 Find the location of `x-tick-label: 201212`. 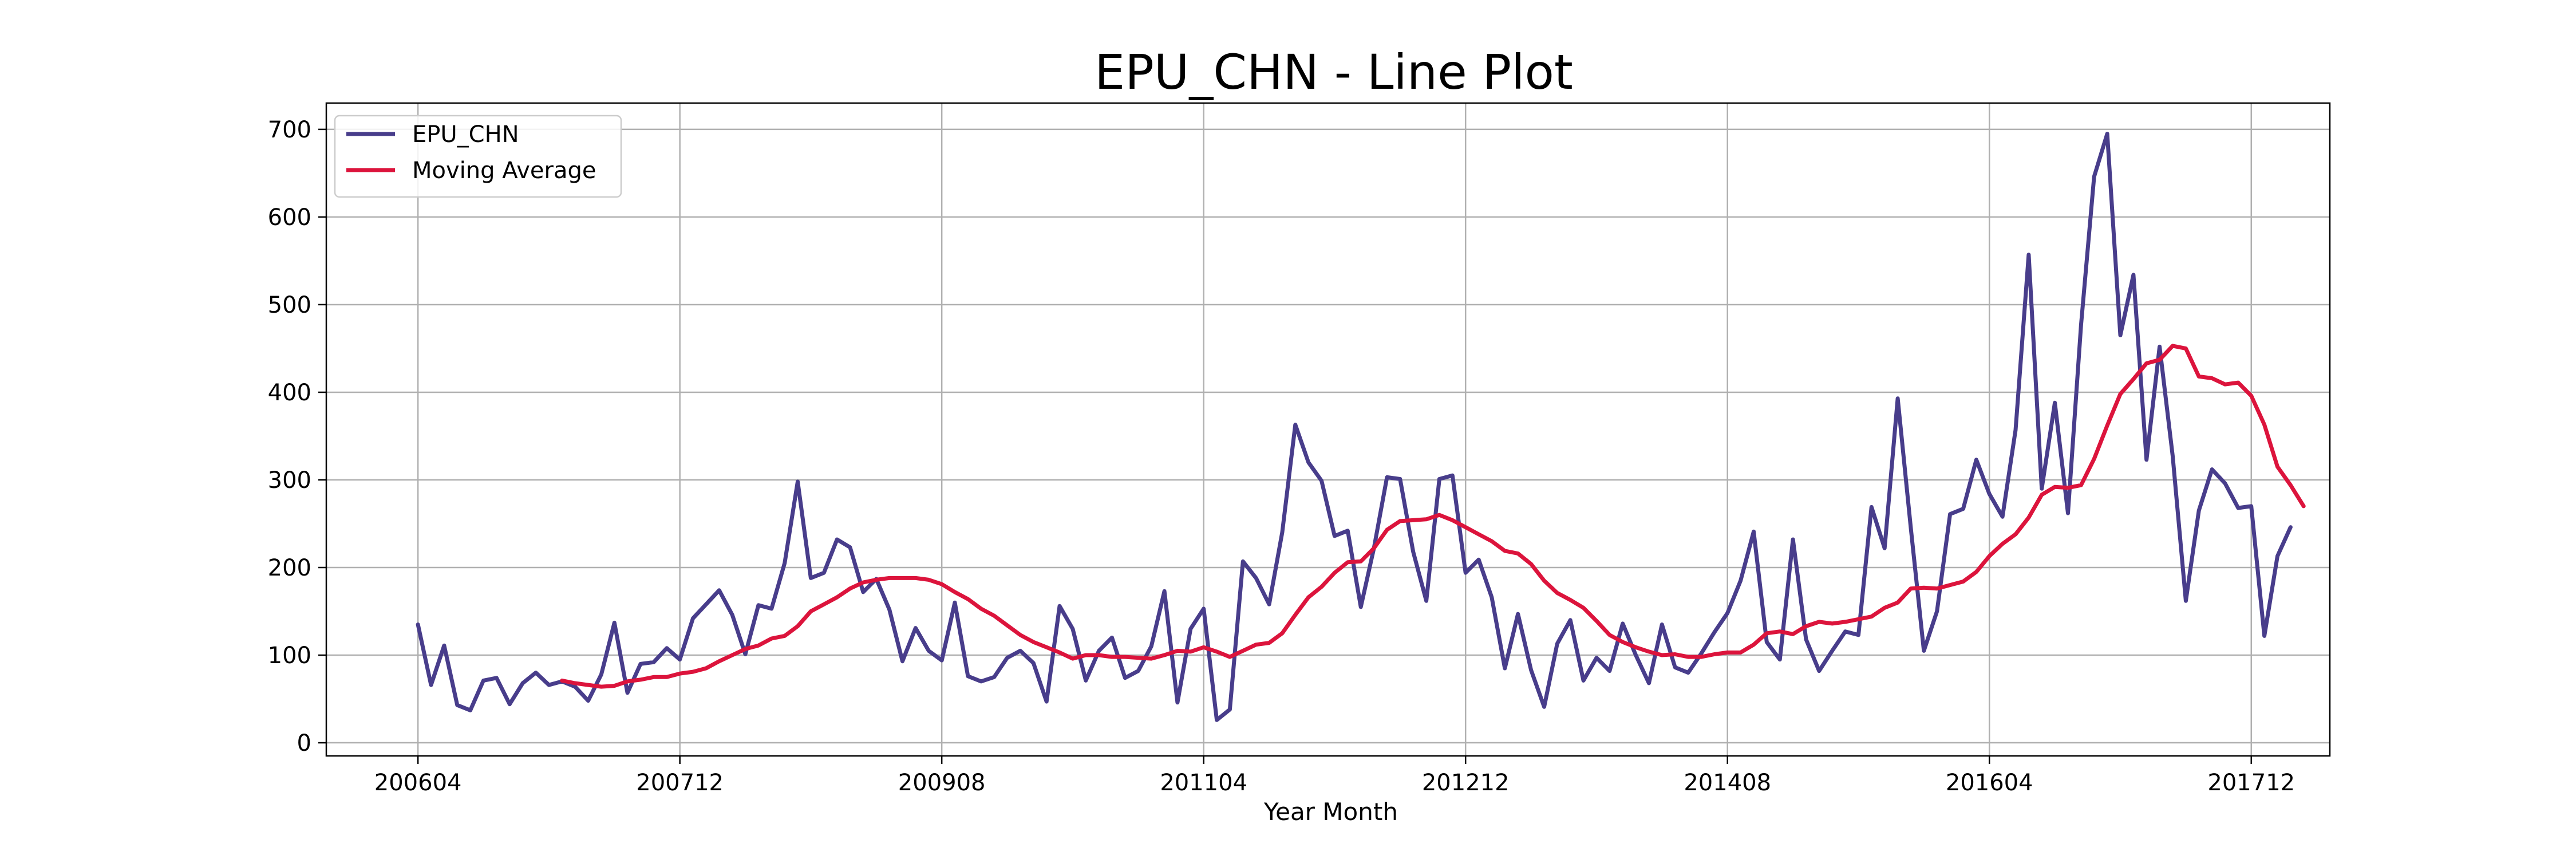

x-tick-label: 201212 is located at coordinates (1466, 783).